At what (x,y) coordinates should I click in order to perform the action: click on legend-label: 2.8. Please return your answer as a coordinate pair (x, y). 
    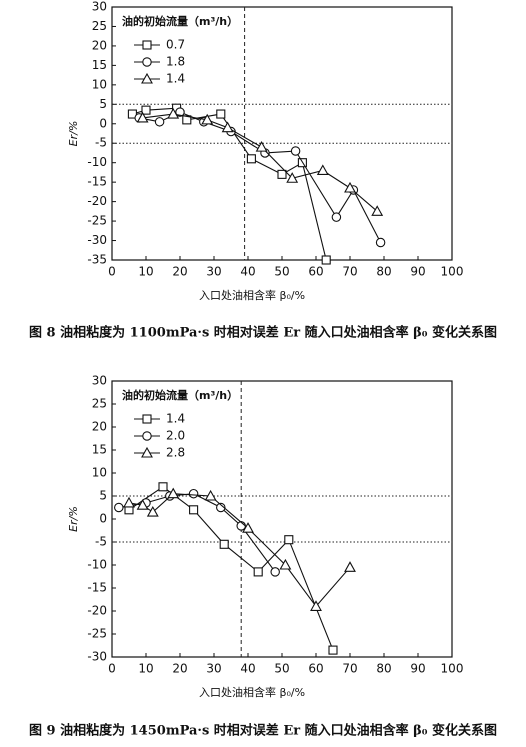
    Looking at the image, I should click on (175, 453).